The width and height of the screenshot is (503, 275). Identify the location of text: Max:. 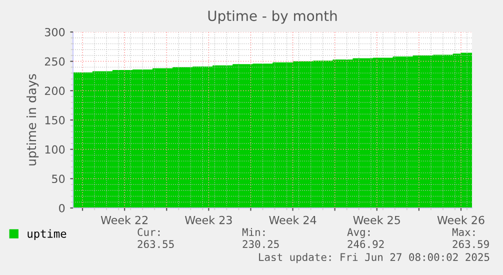
(463, 232).